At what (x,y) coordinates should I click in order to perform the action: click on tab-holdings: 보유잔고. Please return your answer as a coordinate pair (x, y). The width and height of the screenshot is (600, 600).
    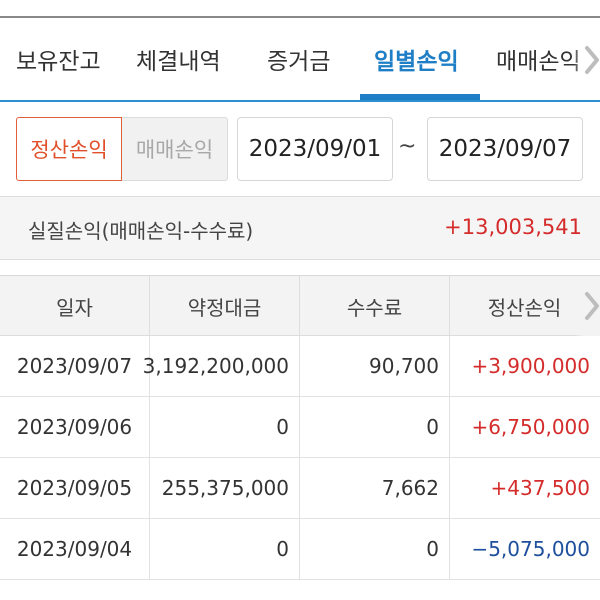
    Looking at the image, I should click on (58, 62).